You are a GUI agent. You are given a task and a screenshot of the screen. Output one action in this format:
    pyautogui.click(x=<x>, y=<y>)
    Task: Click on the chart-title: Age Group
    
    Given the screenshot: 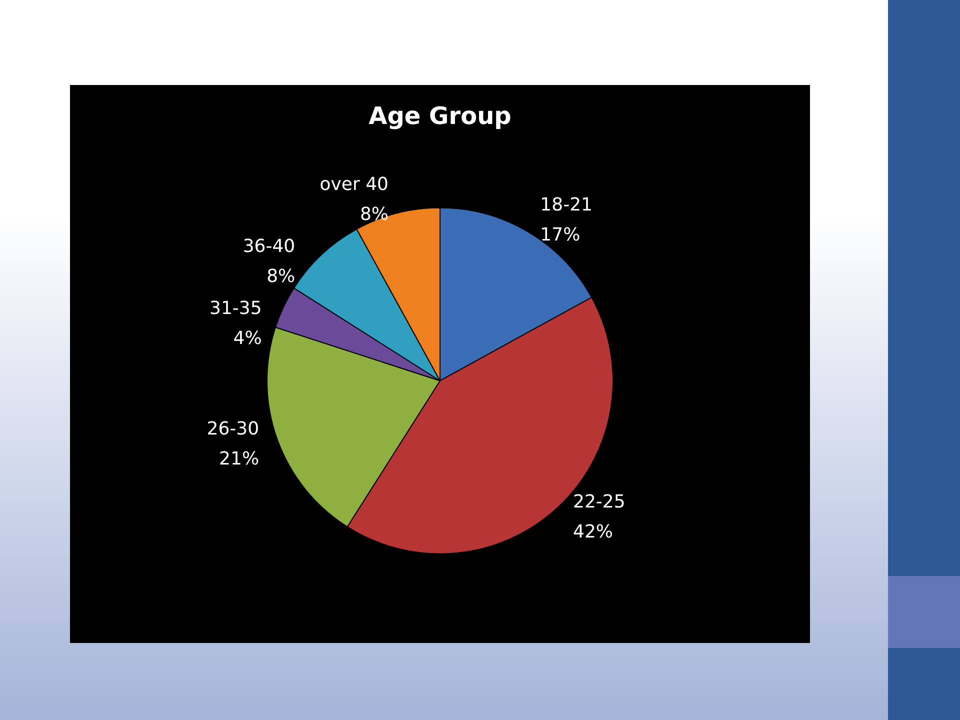 What is the action you would take?
    pyautogui.click(x=440, y=116)
    